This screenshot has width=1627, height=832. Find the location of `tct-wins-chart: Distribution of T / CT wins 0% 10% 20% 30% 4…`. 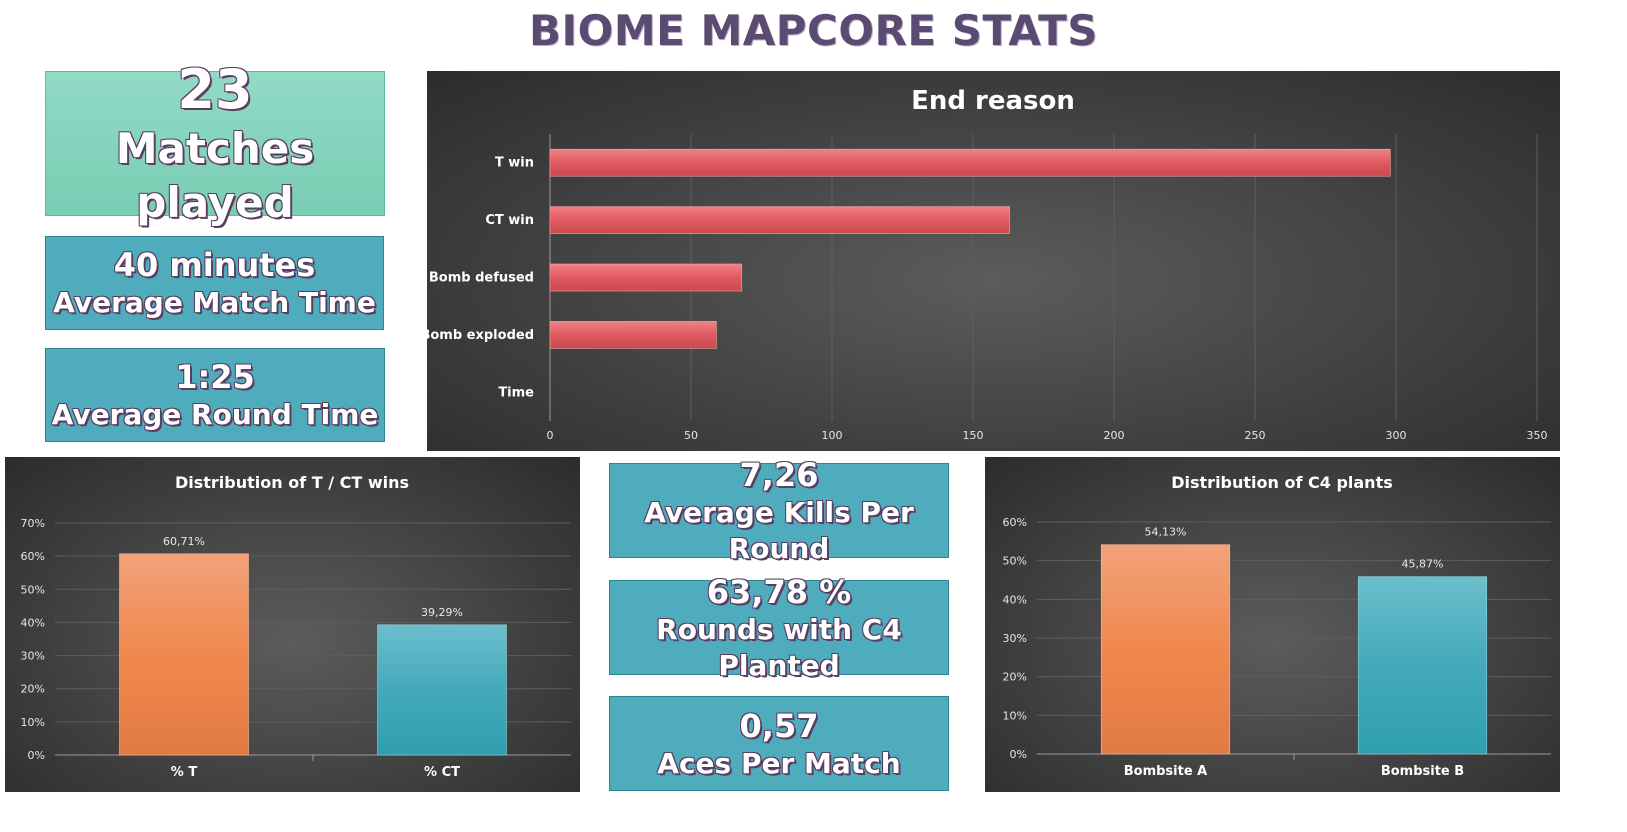

tct-wins-chart: Distribution of T / CT wins 0% 10% 20% 30% 4… is located at coordinates (292, 624).